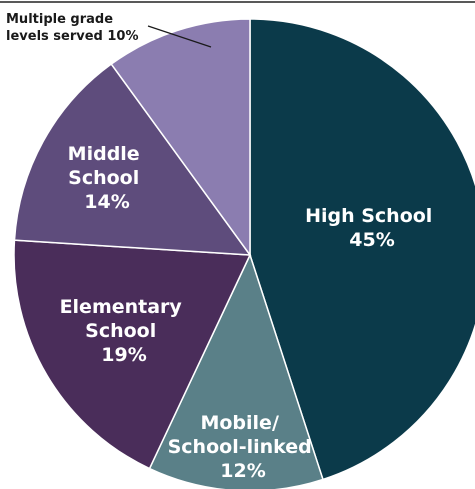 The width and height of the screenshot is (475, 489). Describe the element at coordinates (239, 423) in the screenshot. I see `label-mobile-line1: Mobile/` at that location.